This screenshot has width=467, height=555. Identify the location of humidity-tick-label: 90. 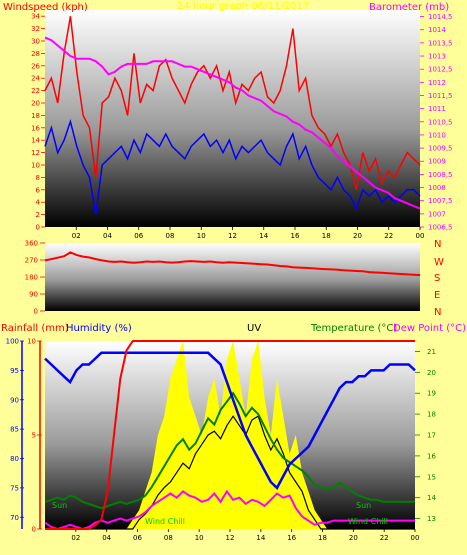
(14, 400).